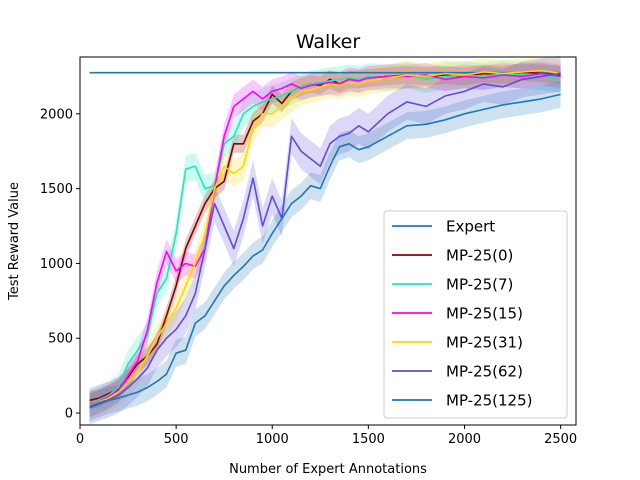 The width and height of the screenshot is (640, 480). What do you see at coordinates (56, 114) in the screenshot?
I see `y-tick-label: 2000` at bounding box center [56, 114].